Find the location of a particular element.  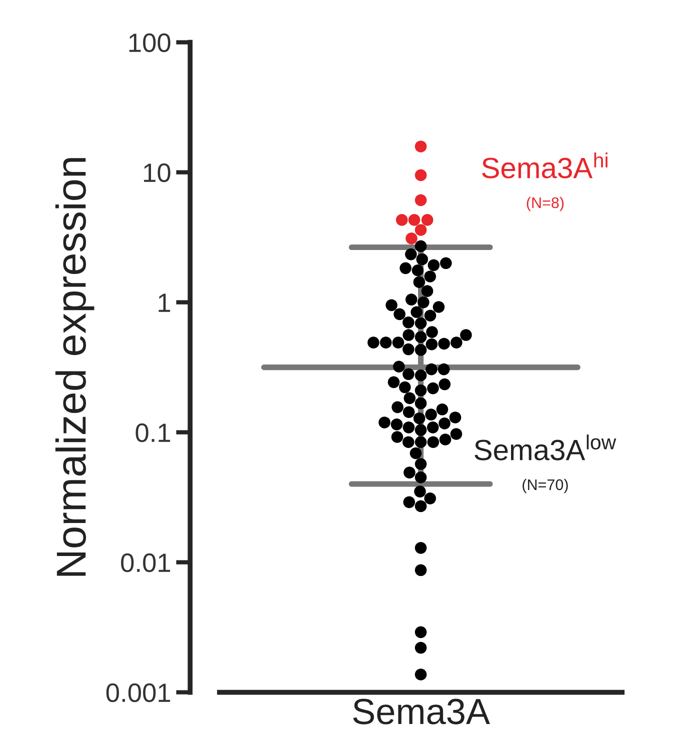

annotation: Sema3A$^{low}$ is located at coordinates (545, 447).